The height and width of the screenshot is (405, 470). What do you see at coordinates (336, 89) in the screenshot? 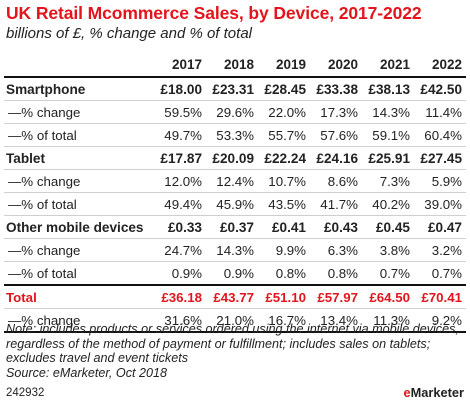
I see `table-cell: £33.38` at bounding box center [336, 89].